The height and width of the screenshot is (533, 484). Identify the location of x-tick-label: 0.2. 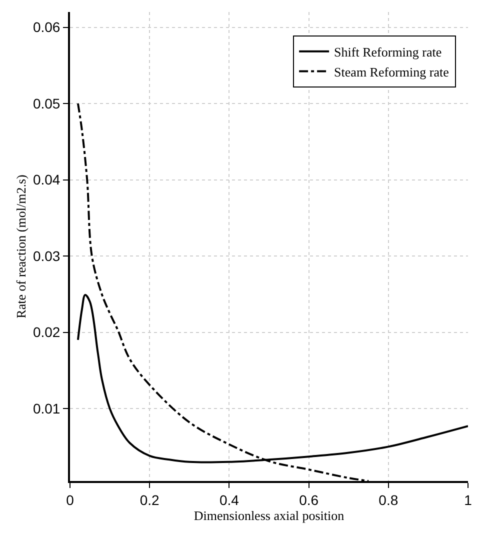
(150, 500).